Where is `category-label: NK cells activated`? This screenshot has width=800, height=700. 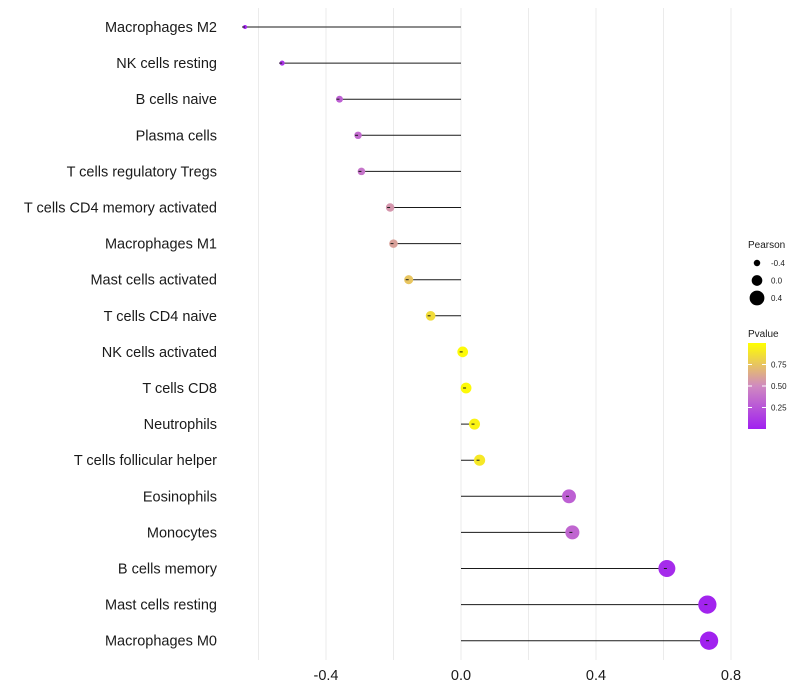 category-label: NK cells activated is located at coordinates (159, 353).